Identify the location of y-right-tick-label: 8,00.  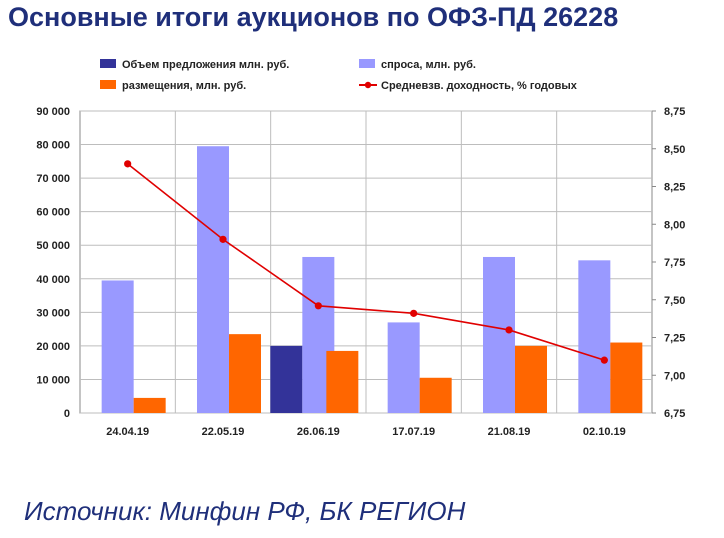
(674, 225).